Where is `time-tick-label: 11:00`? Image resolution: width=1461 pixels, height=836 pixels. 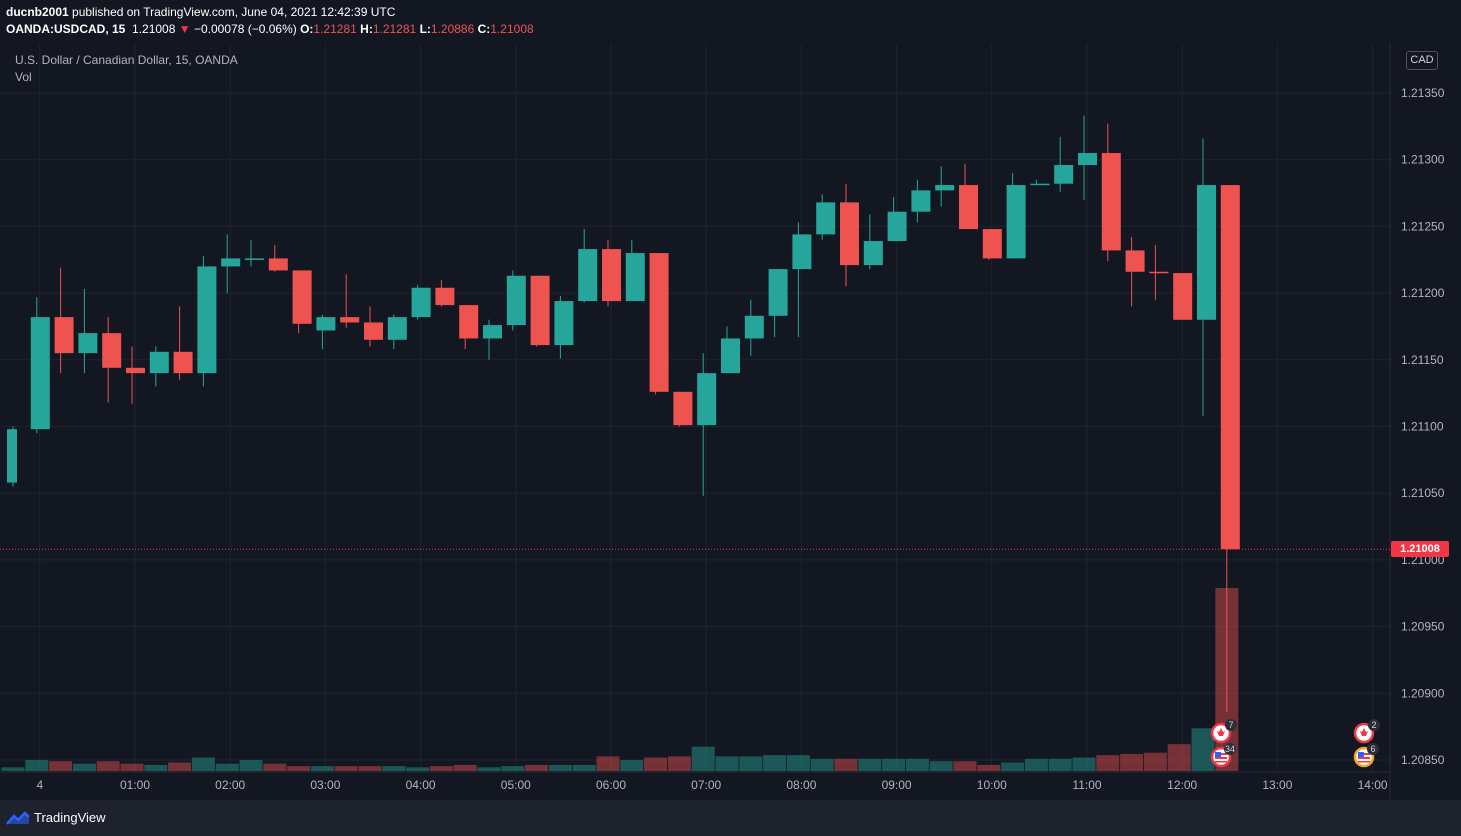
time-tick-label: 11:00 is located at coordinates (1086, 785).